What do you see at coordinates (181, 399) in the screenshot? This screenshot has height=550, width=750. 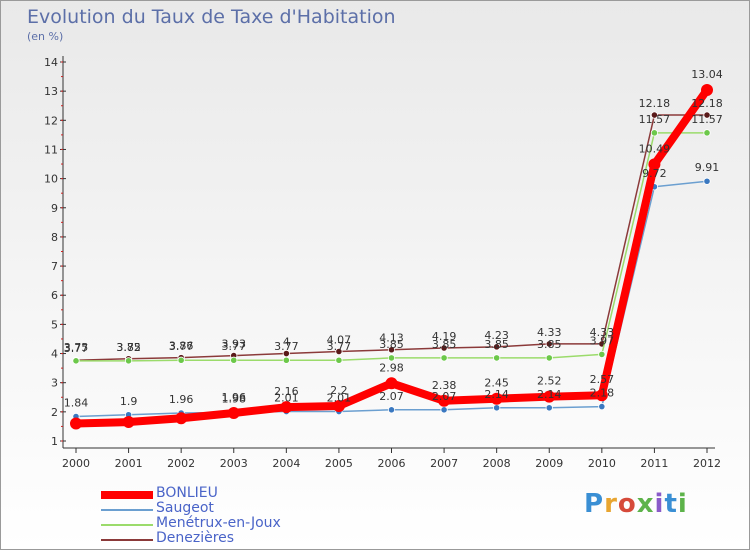 I see `data-label-saugeot: 1.96` at bounding box center [181, 399].